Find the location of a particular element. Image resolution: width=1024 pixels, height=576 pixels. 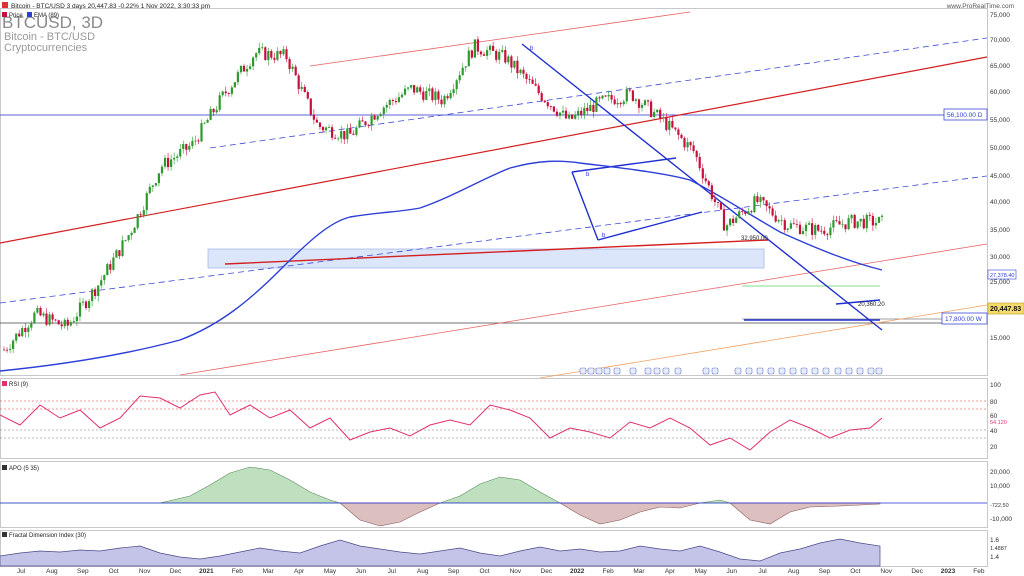

website-link: www.ProRealTime.com is located at coordinates (980, 6).